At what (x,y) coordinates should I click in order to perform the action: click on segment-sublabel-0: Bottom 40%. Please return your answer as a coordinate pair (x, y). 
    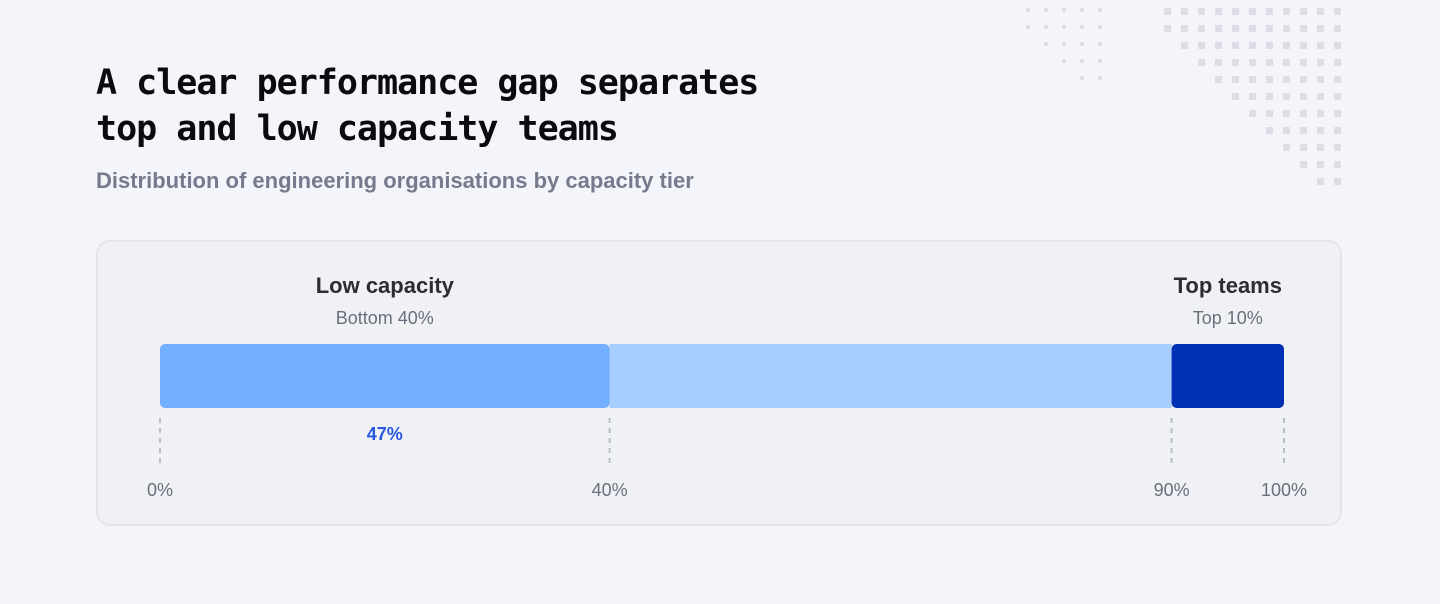
    Looking at the image, I should click on (385, 318).